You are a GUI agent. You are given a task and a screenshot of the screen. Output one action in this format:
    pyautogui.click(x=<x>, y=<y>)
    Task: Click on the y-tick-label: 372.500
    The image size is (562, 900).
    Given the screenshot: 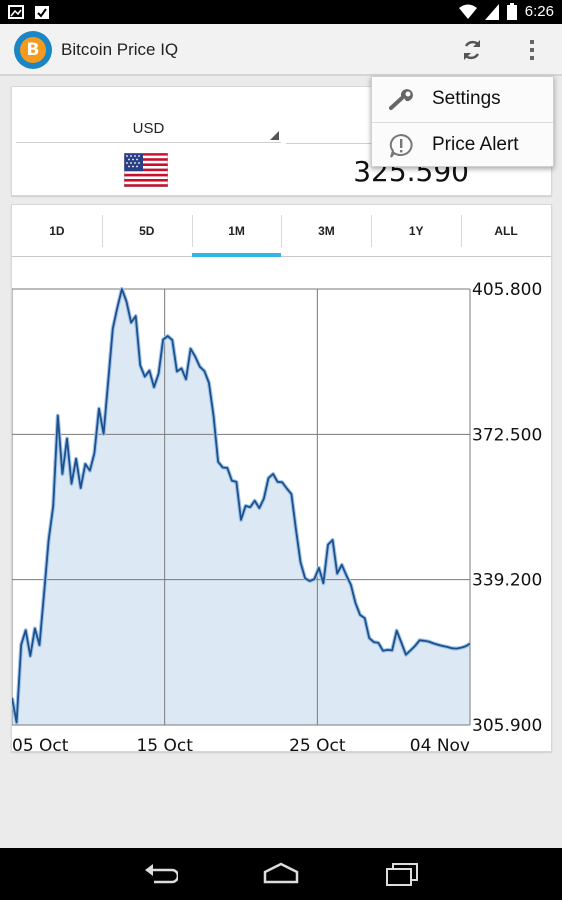 What is the action you would take?
    pyautogui.click(x=507, y=435)
    